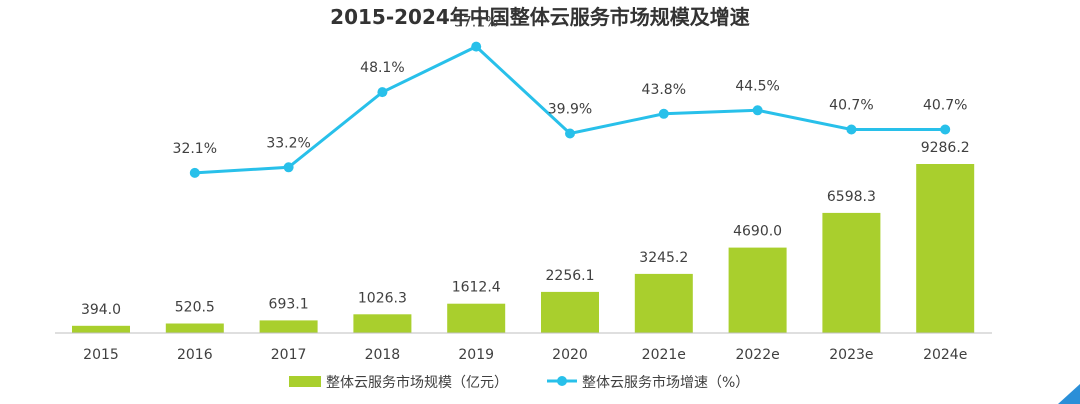  I want to click on bar-label-2021e: 3245.2, so click(663, 258).